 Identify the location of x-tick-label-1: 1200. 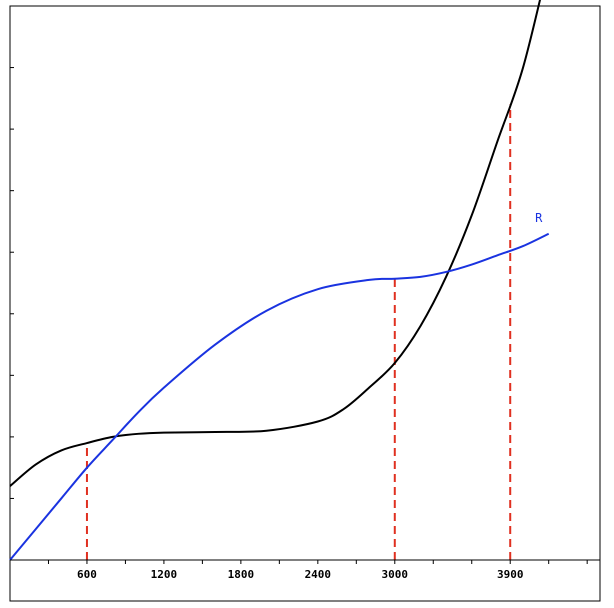
(164, 574).